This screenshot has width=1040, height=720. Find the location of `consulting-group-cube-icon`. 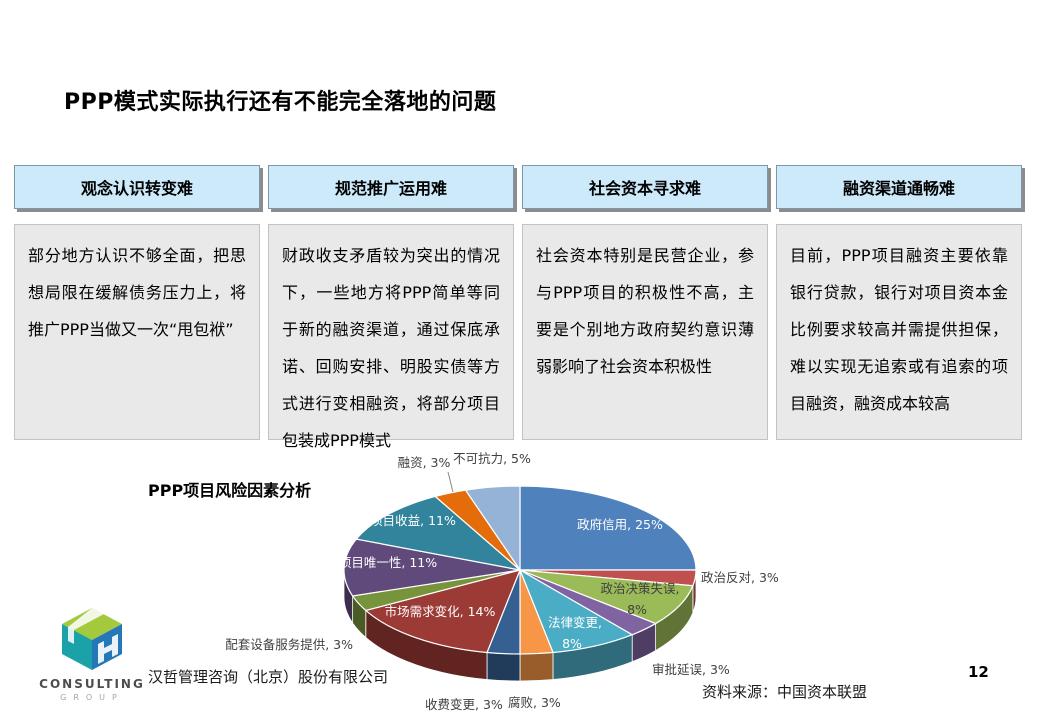

consulting-group-cube-icon is located at coordinates (92, 639).